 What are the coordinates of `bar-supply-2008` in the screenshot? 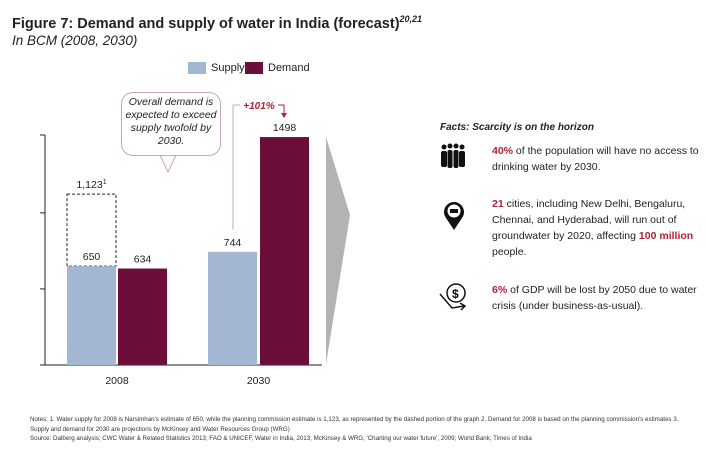 It's located at (91, 315).